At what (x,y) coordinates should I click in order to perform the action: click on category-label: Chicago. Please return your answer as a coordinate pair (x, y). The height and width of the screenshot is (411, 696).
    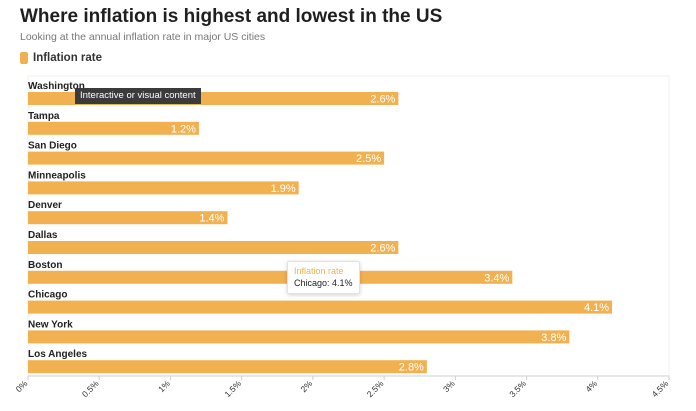
    Looking at the image, I should click on (47, 295).